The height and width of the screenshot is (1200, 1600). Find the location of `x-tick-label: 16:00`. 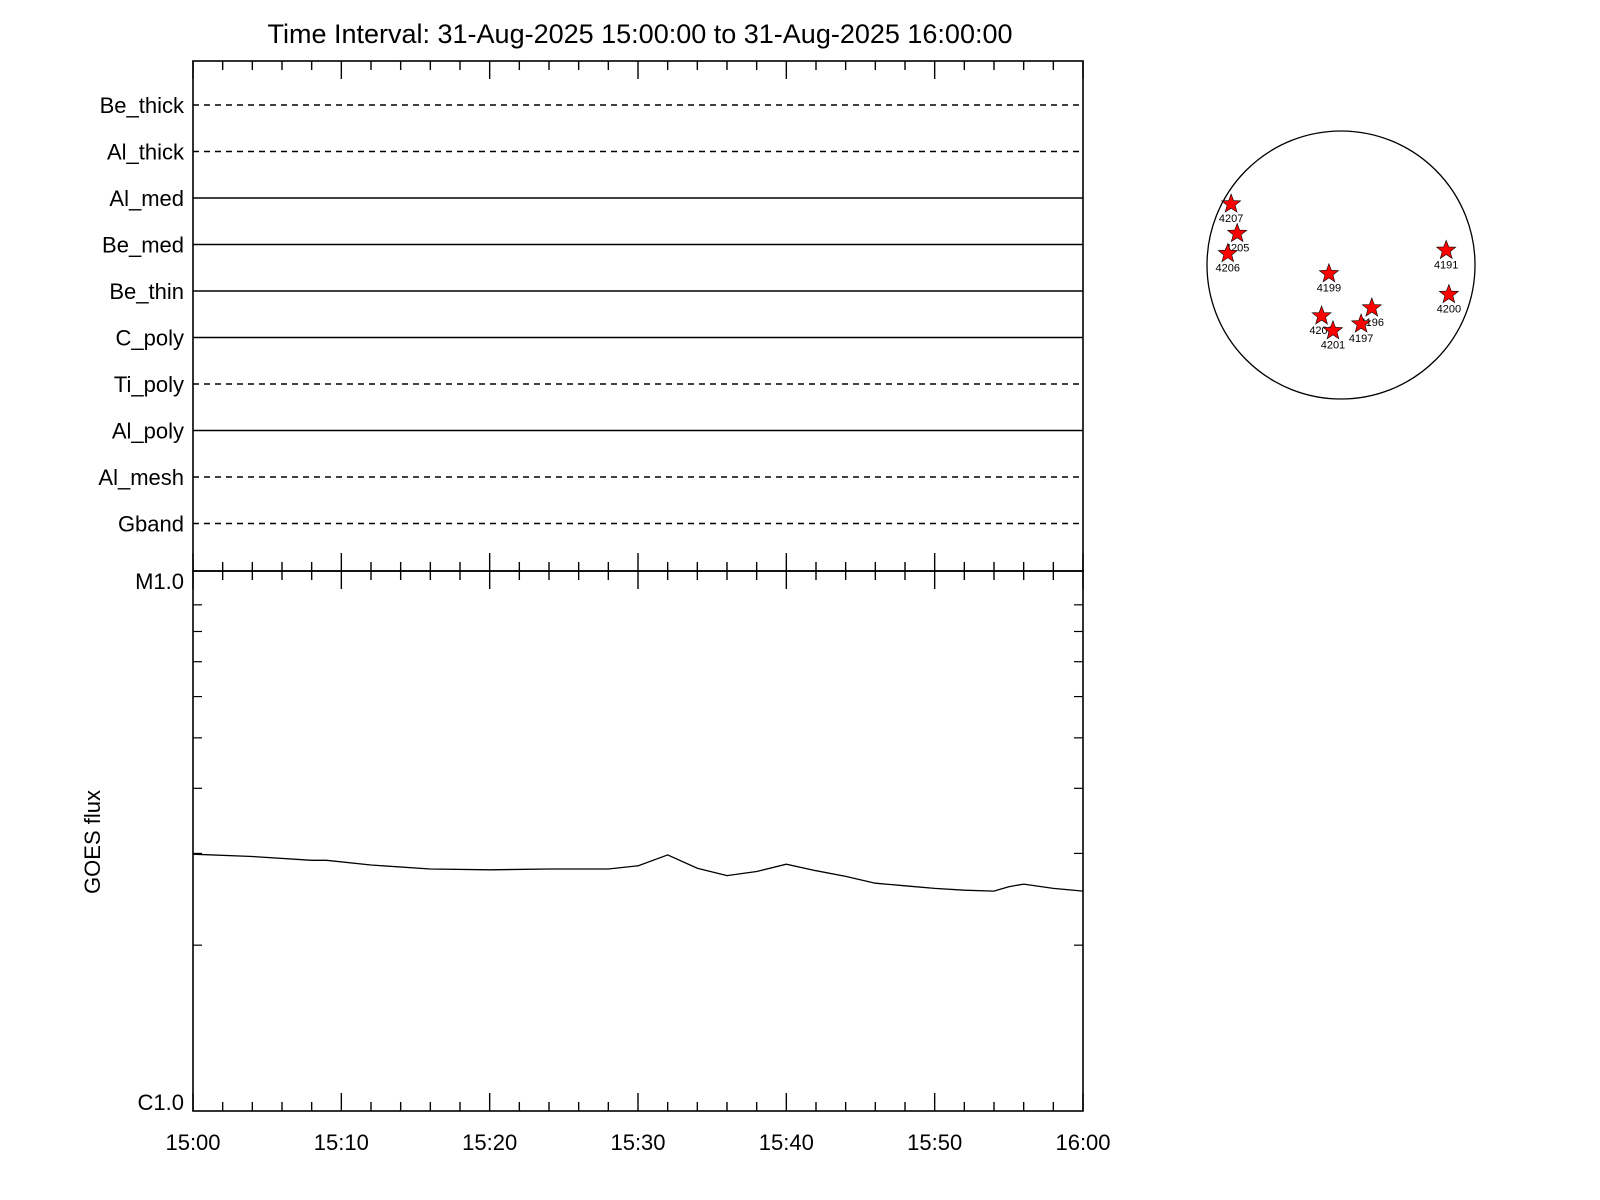

x-tick-label: 16:00 is located at coordinates (1082, 1142).